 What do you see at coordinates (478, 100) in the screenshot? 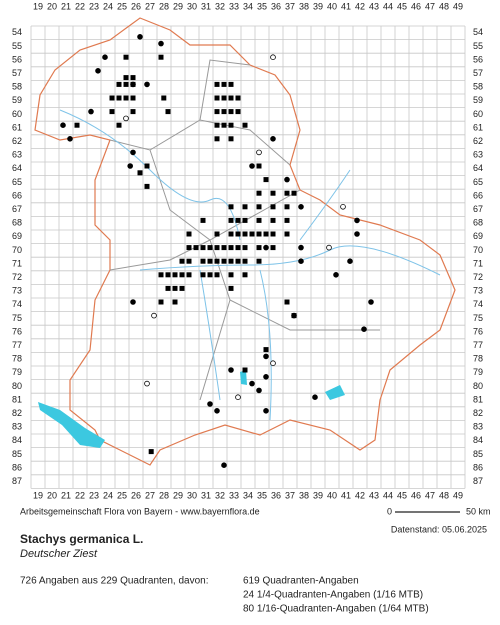
I see `row-label: 59` at bounding box center [478, 100].